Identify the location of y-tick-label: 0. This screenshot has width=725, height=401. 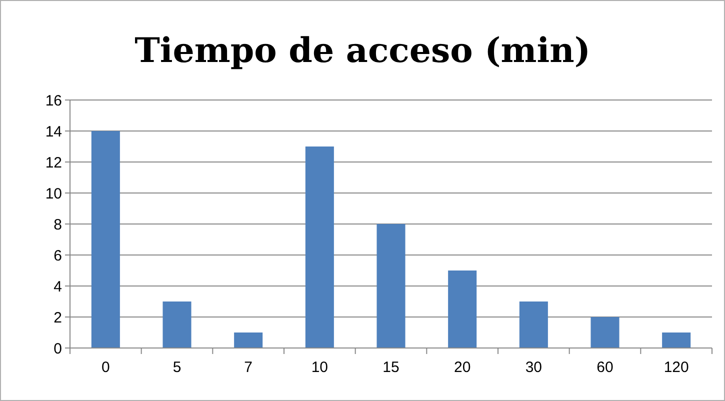
(58, 349).